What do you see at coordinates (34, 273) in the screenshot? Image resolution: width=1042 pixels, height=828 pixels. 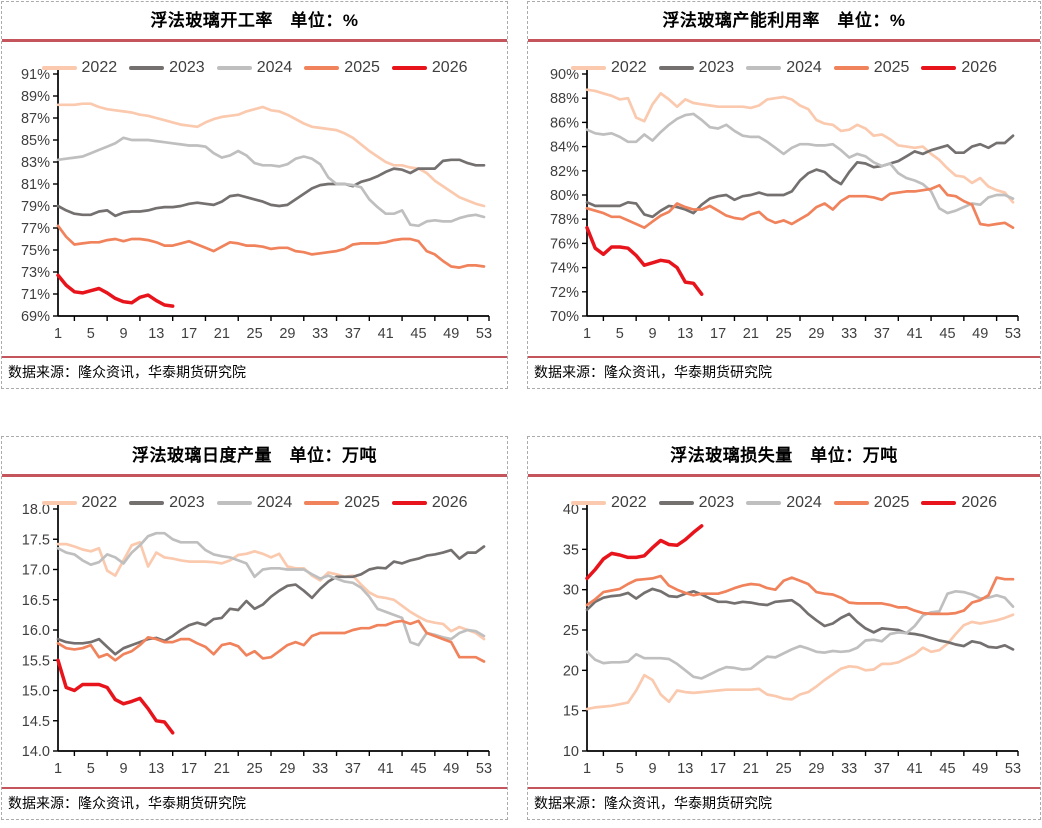 I see `y-tick-label: 73%` at bounding box center [34, 273].